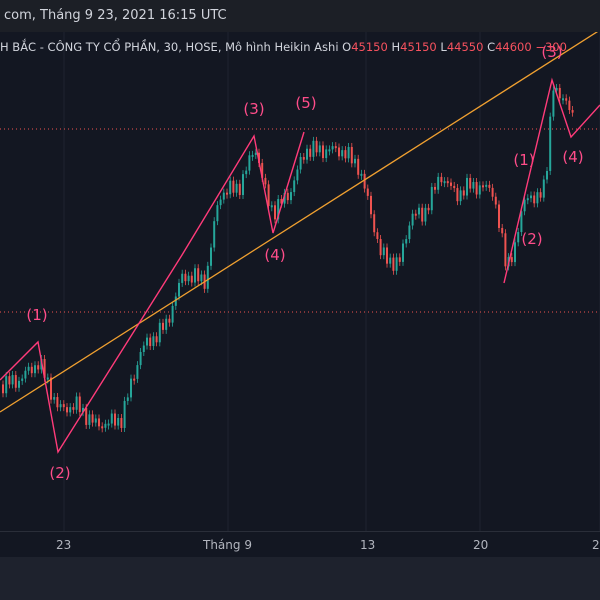  Describe the element at coordinates (481, 545) in the screenshot. I see `x-tick: 20` at that location.